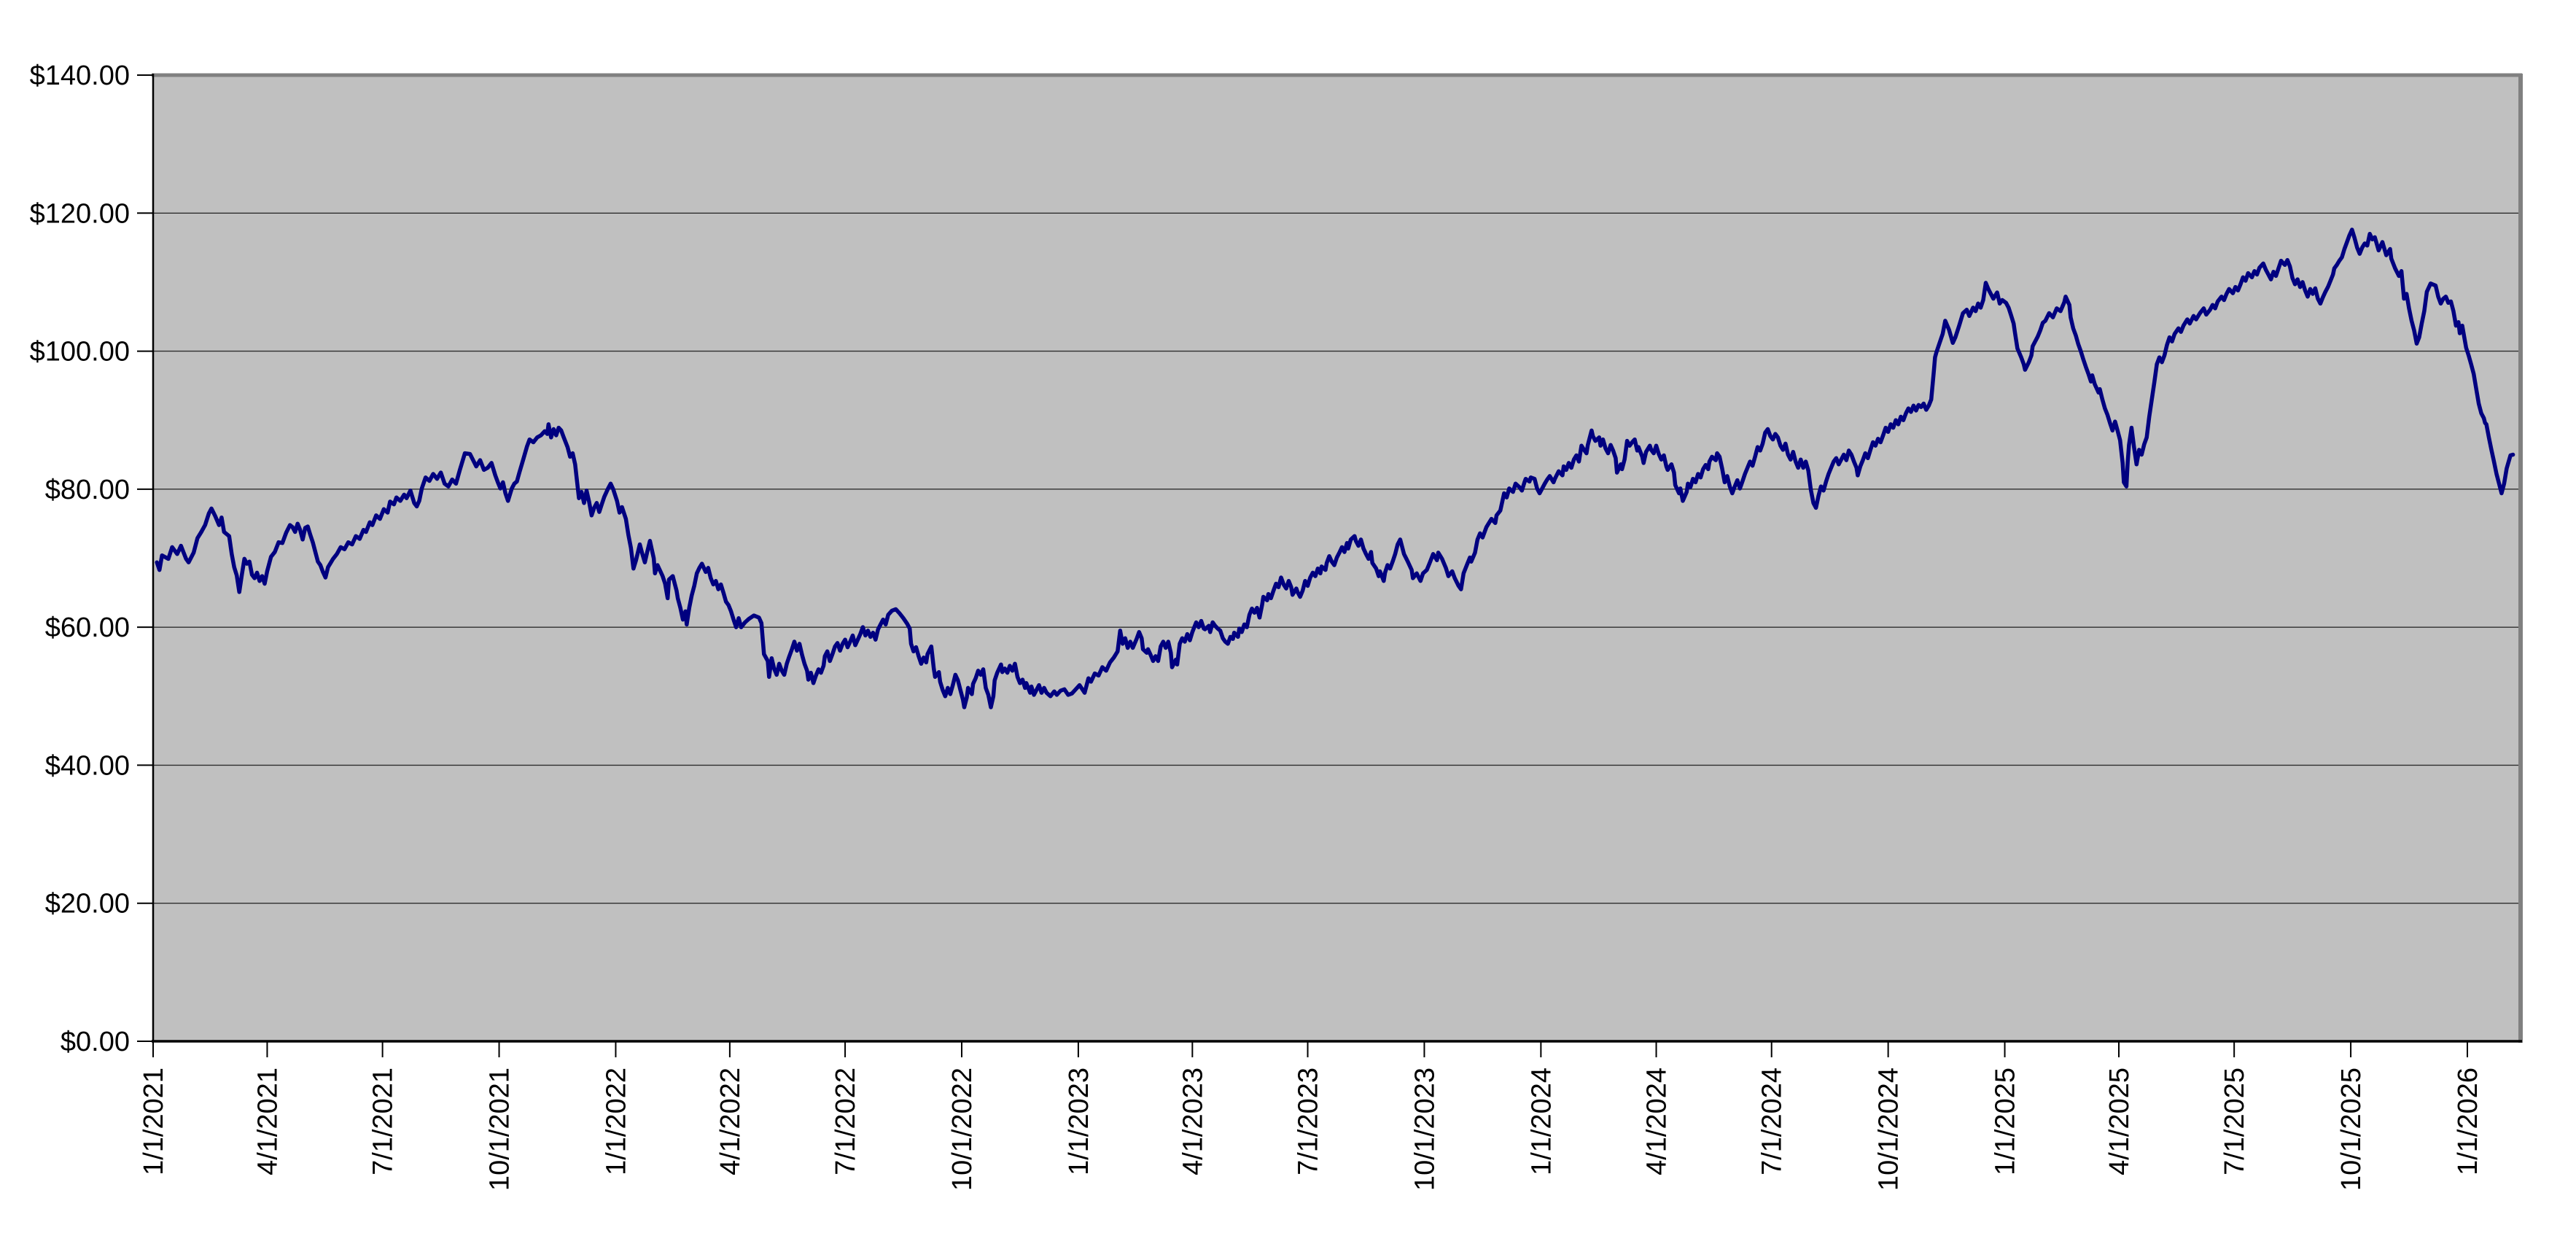  I want to click on x-axis-label: 1/1/2021, so click(154, 1121).